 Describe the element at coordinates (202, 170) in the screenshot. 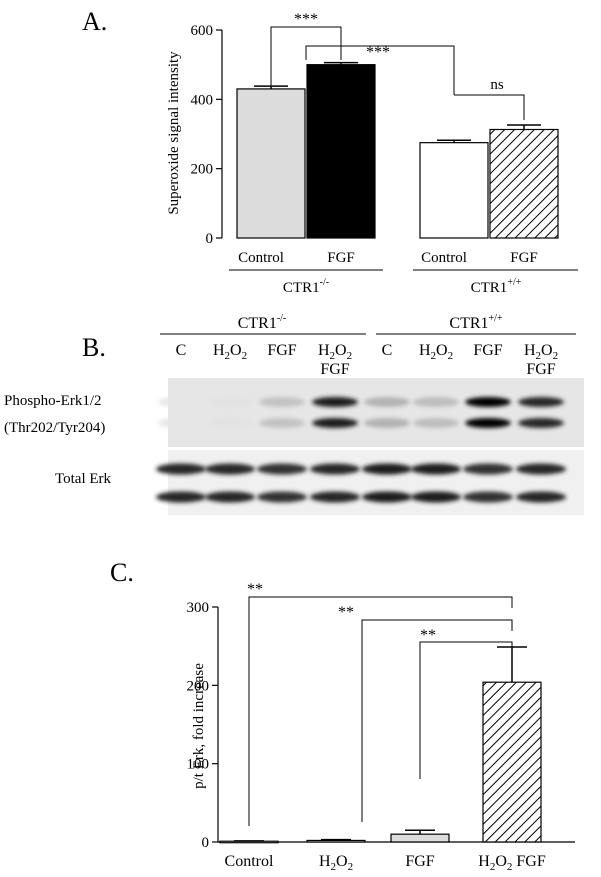

I see `panel-a-y-tick-label: 200` at that location.